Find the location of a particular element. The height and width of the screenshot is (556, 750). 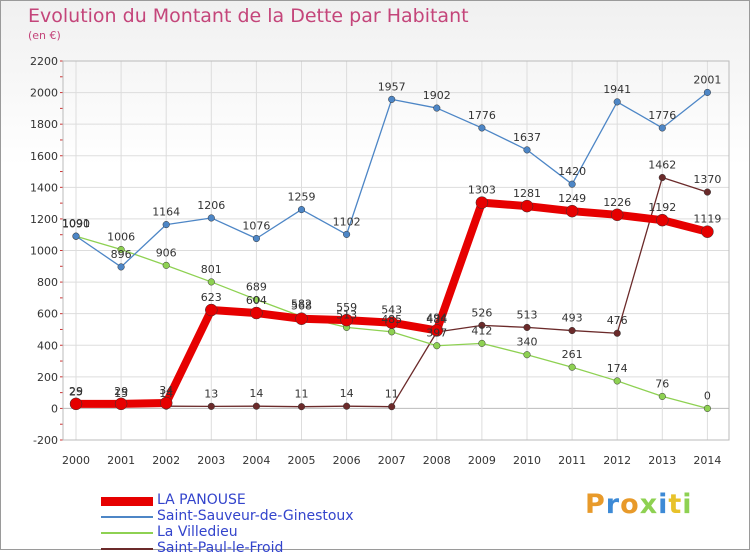

data-label: 340 is located at coordinates (527, 342).